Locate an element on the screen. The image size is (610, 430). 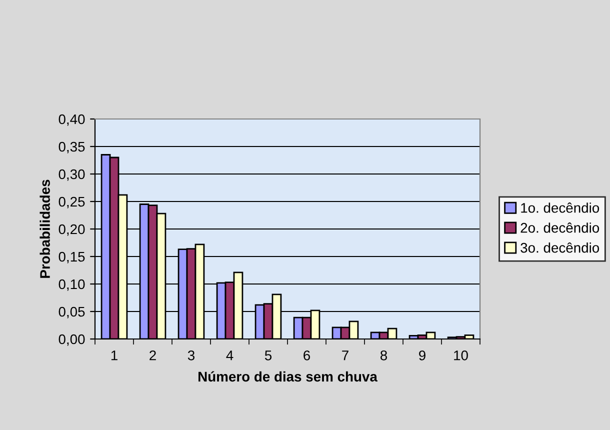
y-tick-label: 0,00 is located at coordinates (71, 340).